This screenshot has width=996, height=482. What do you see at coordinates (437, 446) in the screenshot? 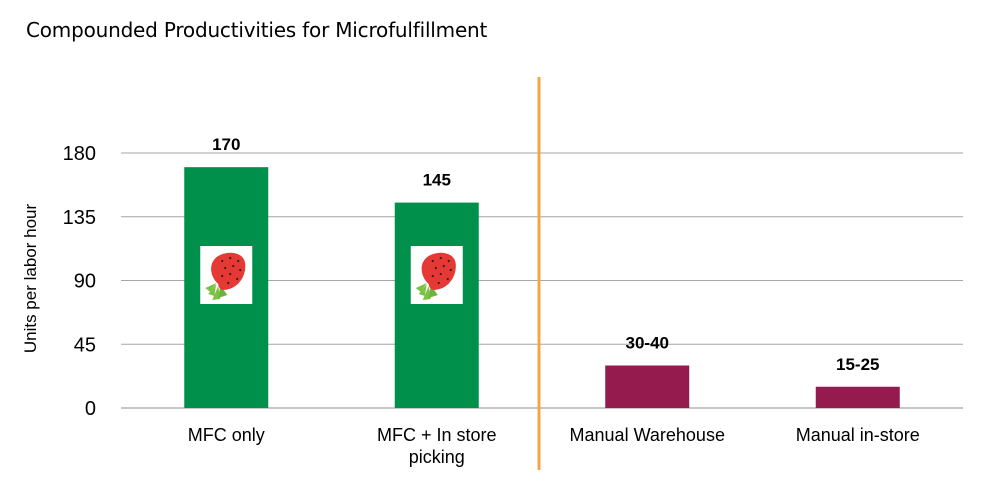
I see `category-label: MFC + In store picking` at bounding box center [437, 446].